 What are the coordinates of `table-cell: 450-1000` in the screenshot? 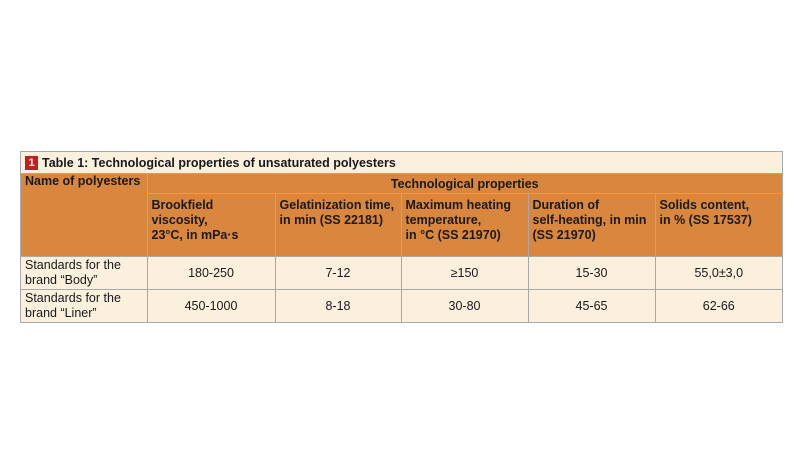 It's located at (211, 305).